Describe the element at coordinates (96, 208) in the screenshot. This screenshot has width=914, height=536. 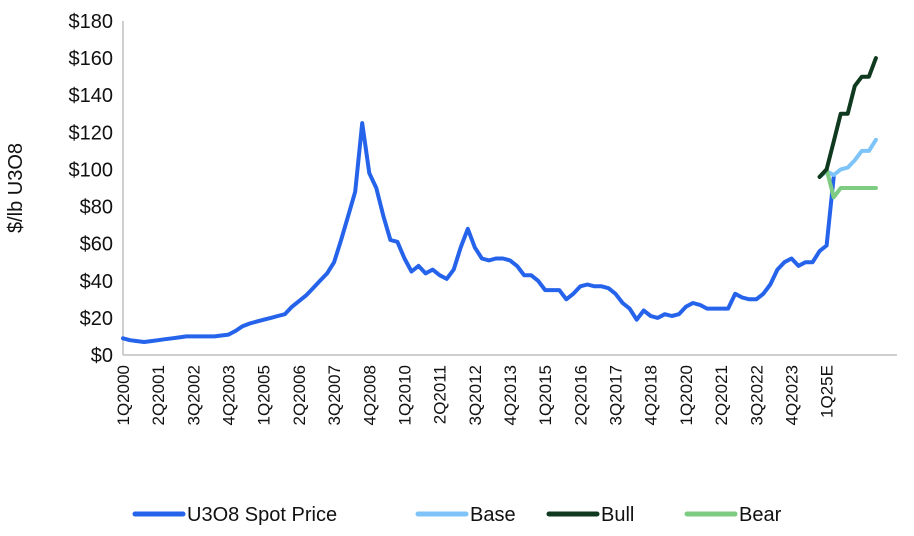
I see `y-tick-label: $80` at that location.